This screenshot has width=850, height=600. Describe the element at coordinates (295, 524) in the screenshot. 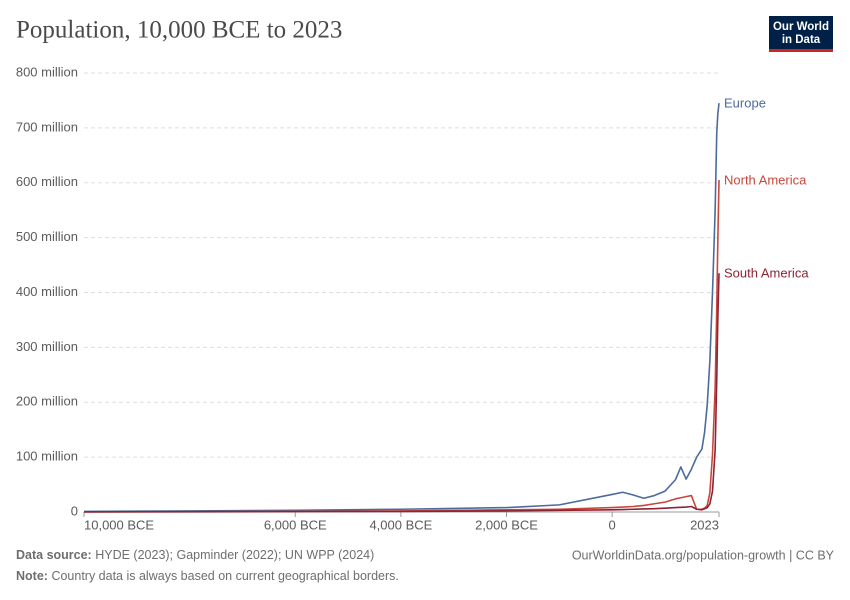

I see `x-tick-label: 6,000 BCE` at that location.